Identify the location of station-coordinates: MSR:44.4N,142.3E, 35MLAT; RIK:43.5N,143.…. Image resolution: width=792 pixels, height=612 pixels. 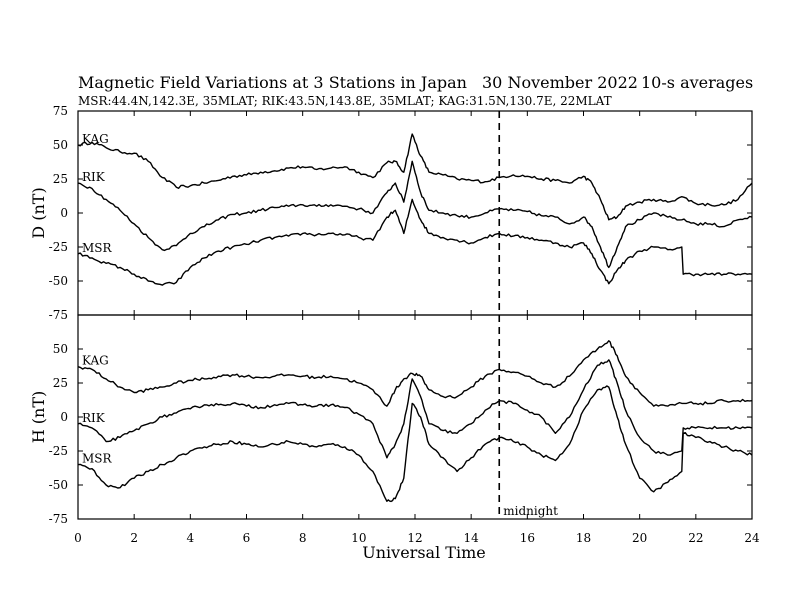
(345, 101).